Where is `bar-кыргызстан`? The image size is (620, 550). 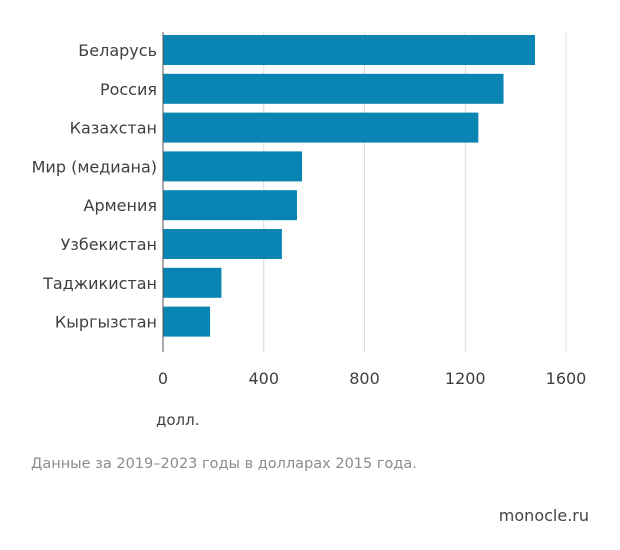
bar-кыргызстан is located at coordinates (187, 321).